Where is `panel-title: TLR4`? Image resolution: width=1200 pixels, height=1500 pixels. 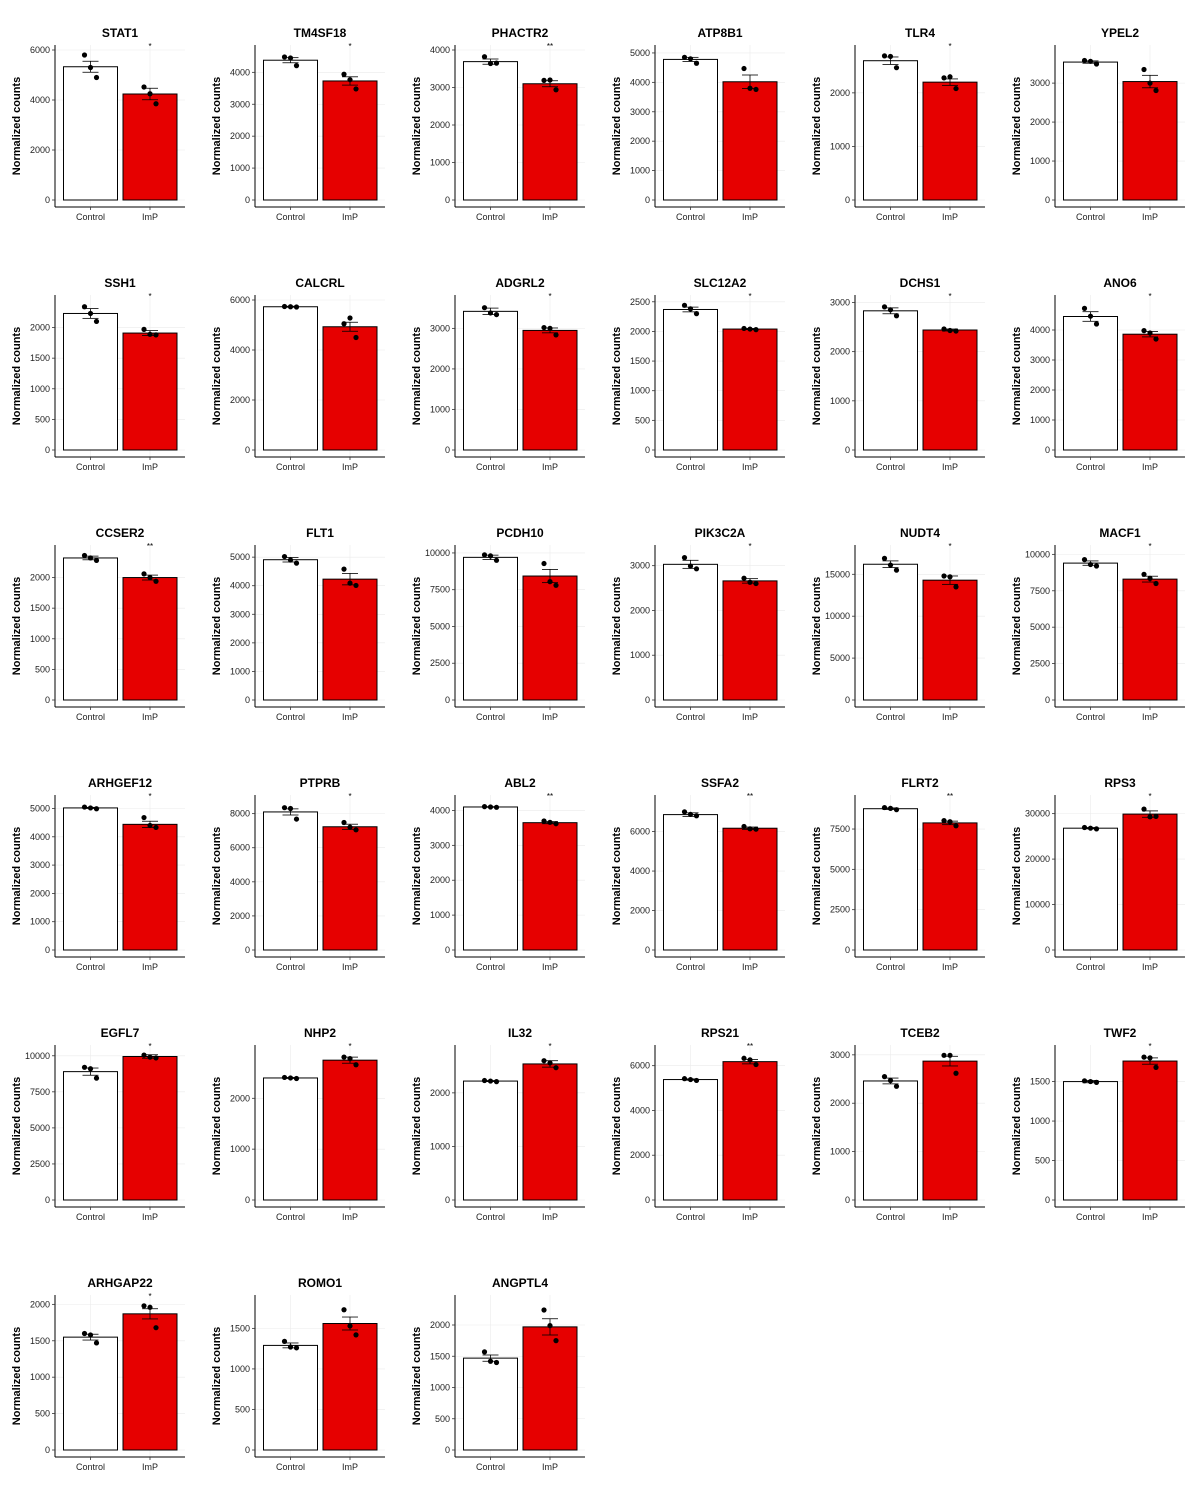 panel-title: TLR4 is located at coordinates (920, 33).